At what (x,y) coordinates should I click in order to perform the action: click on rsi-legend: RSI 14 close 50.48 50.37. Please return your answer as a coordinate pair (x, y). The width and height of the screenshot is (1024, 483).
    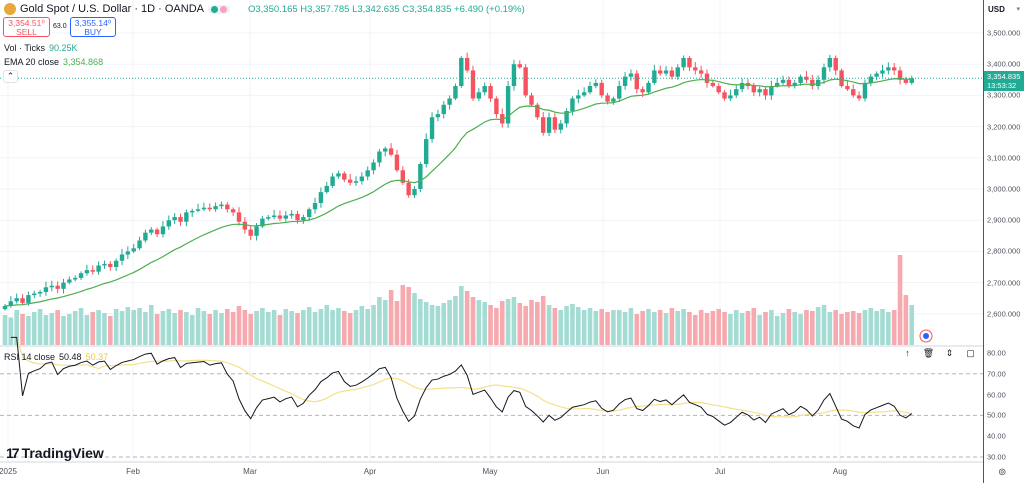
    Looking at the image, I should click on (56, 357).